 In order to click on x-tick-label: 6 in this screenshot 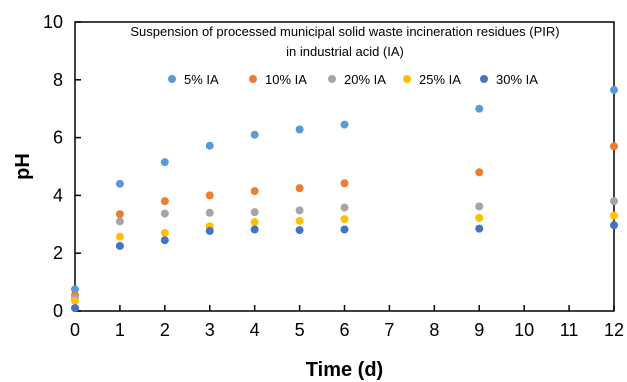, I will do `click(344, 330)`.